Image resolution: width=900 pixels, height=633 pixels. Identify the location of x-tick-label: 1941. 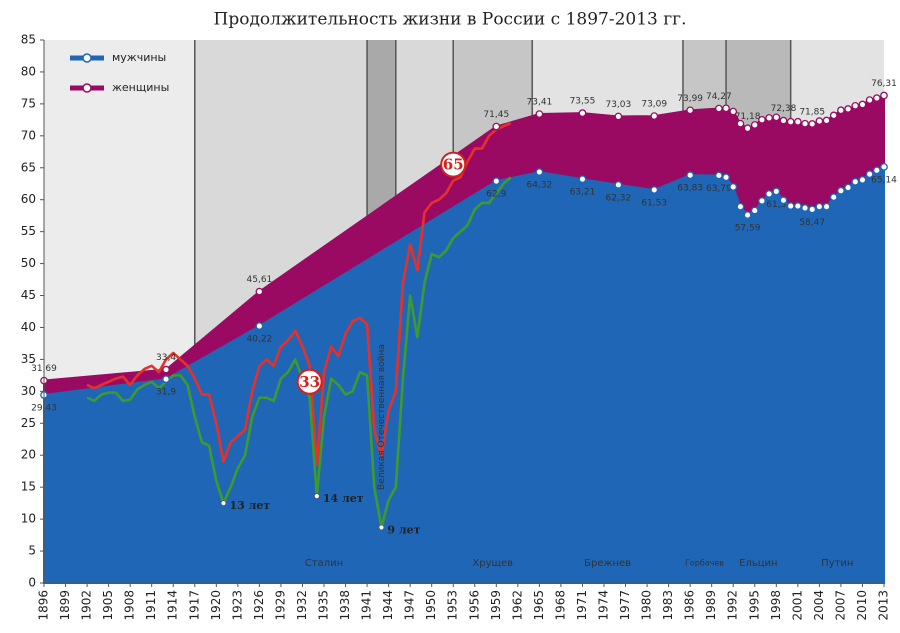
(367, 605).